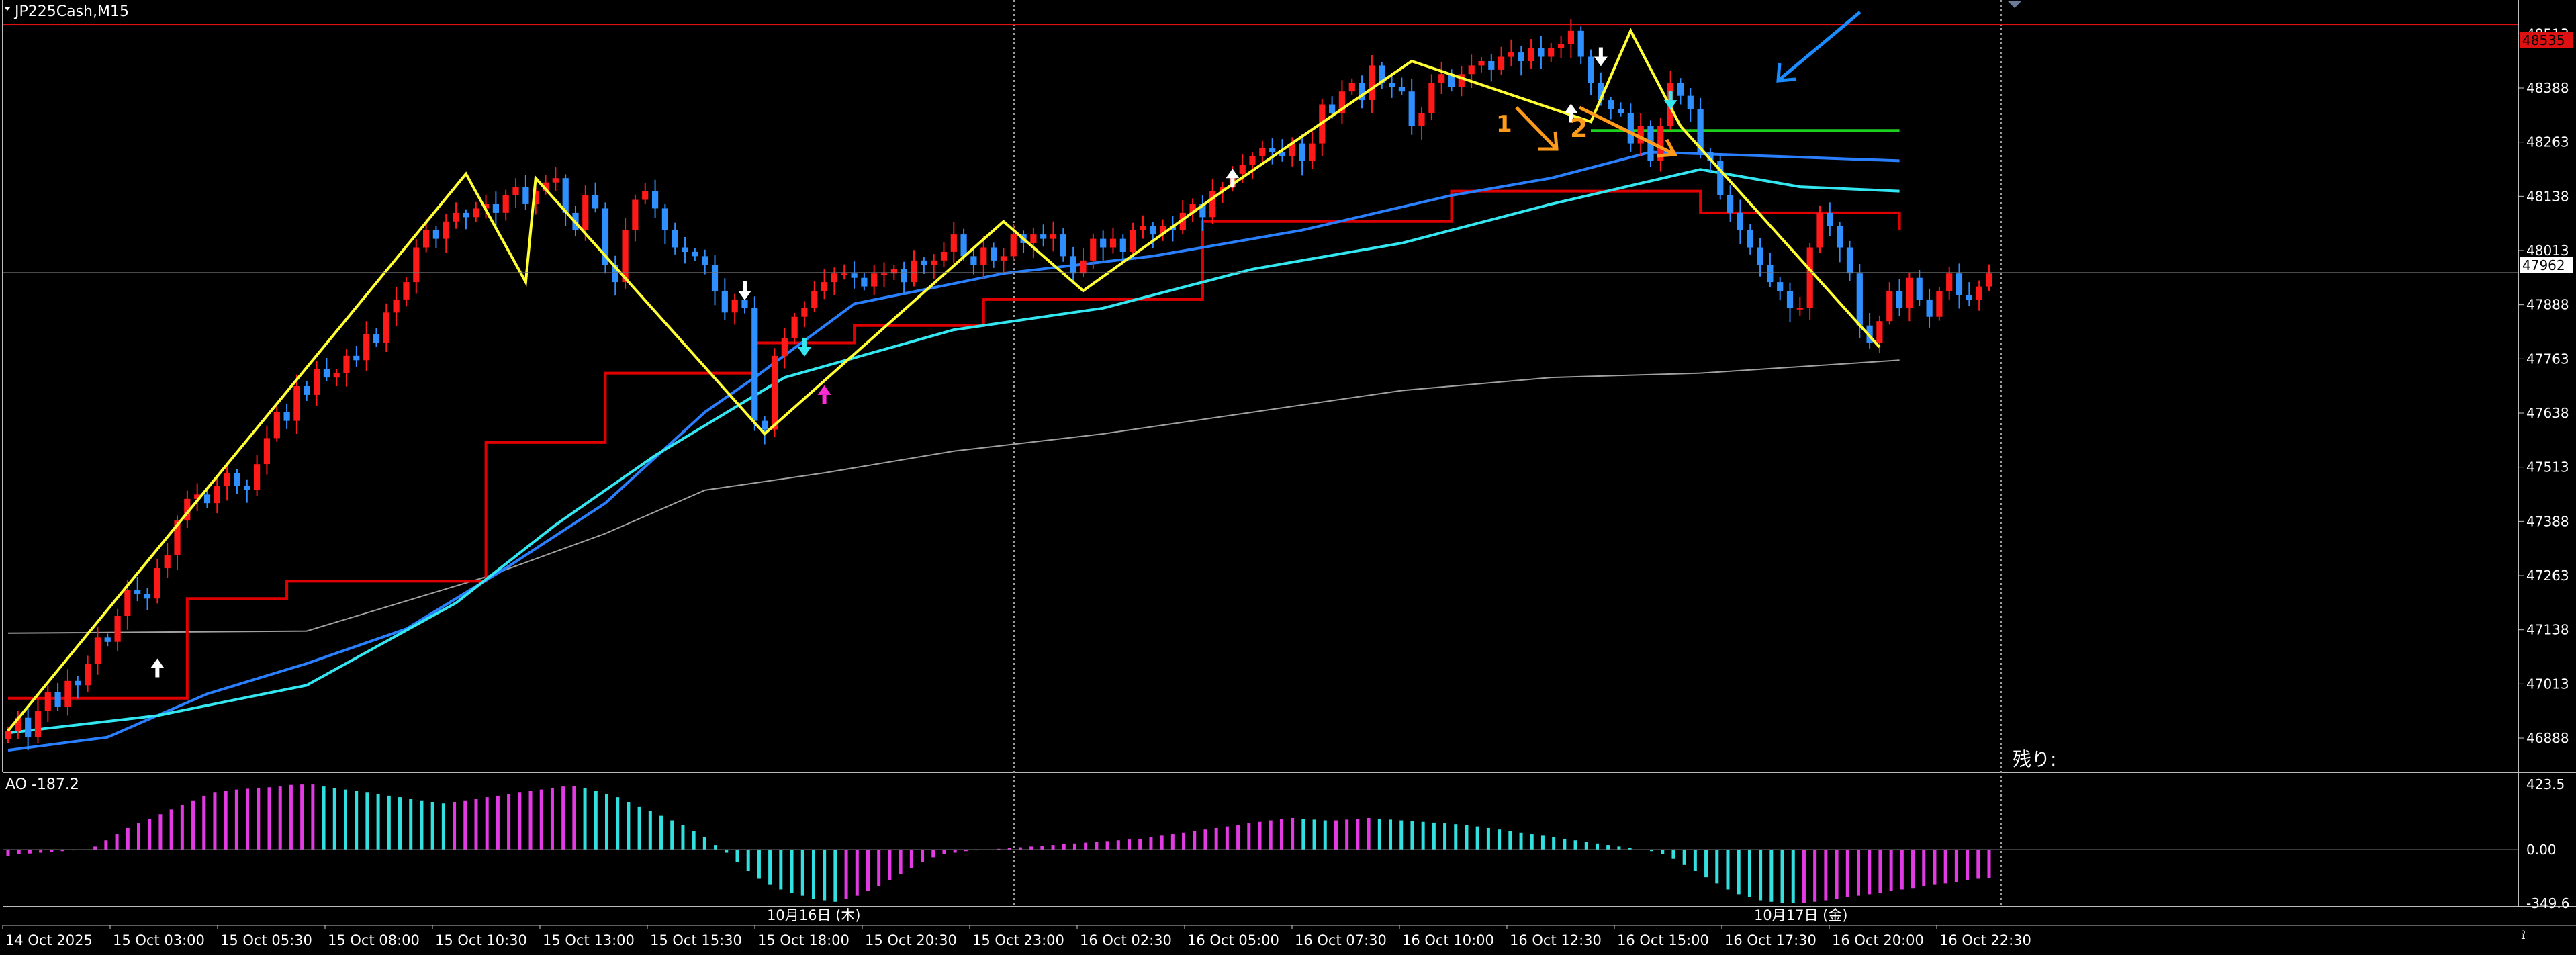 This screenshot has width=2576, height=955. Describe the element at coordinates (71, 12) in the screenshot. I see `symbol-label: JP225Cash,M15` at that location.